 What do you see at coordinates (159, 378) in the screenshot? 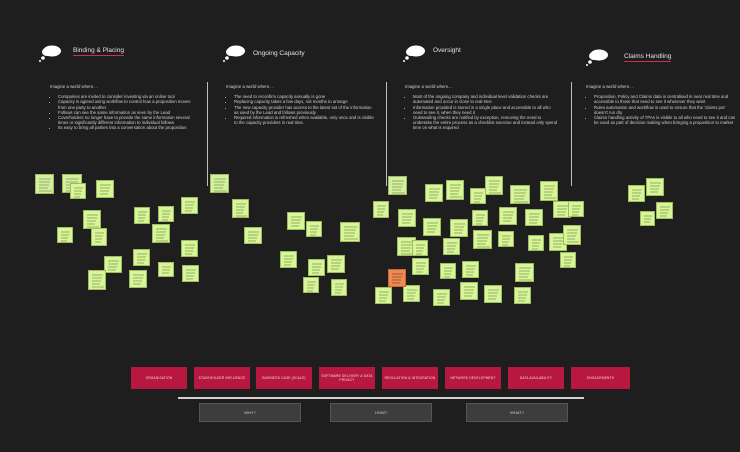
I see `stage-organisation: ORGANISATION` at bounding box center [159, 378].